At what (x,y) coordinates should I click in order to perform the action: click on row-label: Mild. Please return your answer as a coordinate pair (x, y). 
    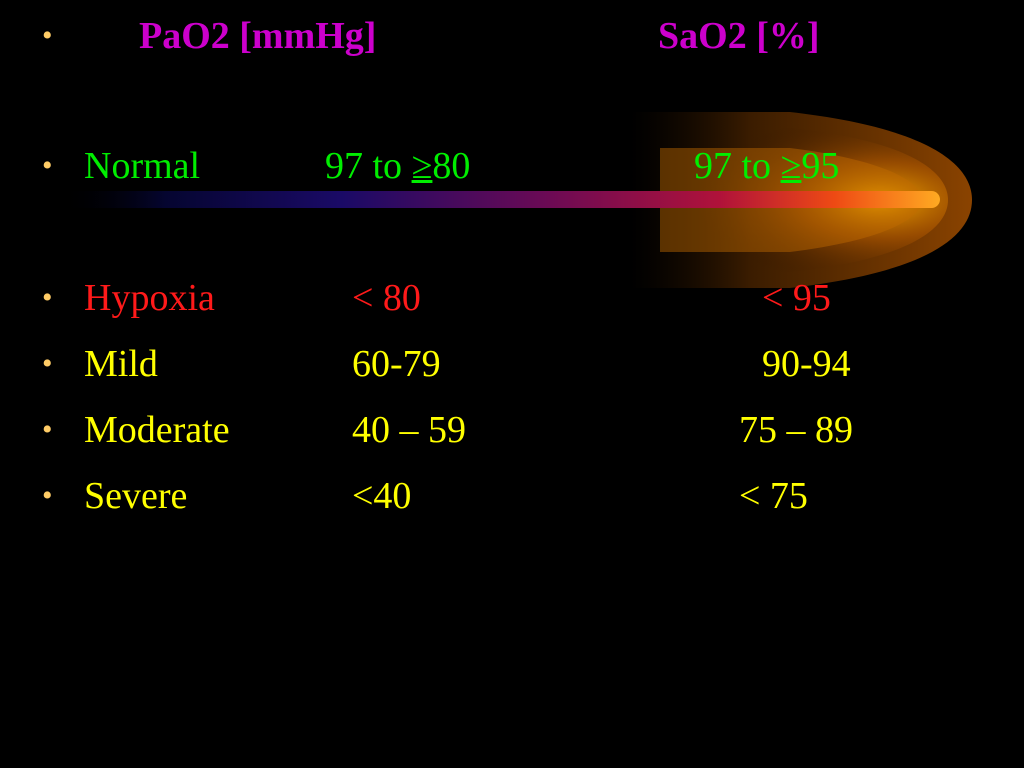
    Looking at the image, I should click on (121, 364).